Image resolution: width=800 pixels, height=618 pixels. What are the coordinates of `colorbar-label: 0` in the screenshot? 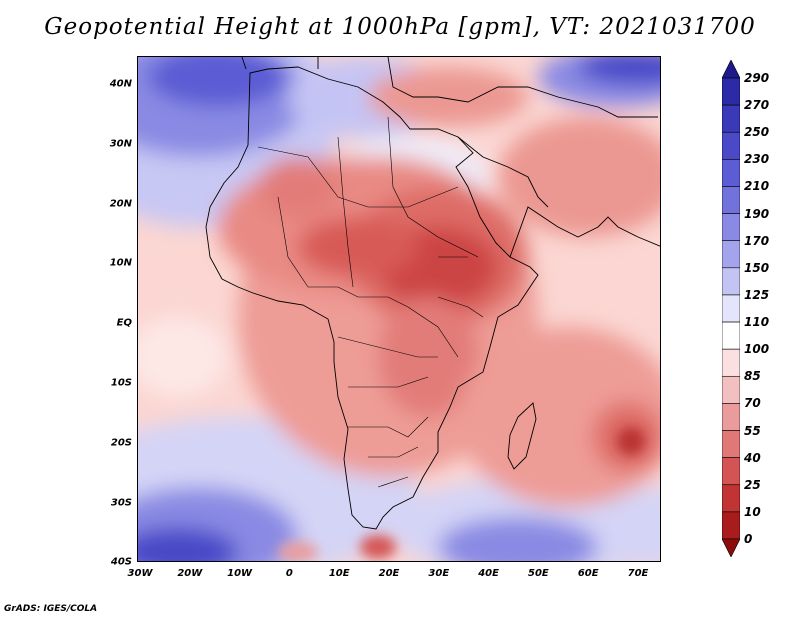 It's located at (748, 539).